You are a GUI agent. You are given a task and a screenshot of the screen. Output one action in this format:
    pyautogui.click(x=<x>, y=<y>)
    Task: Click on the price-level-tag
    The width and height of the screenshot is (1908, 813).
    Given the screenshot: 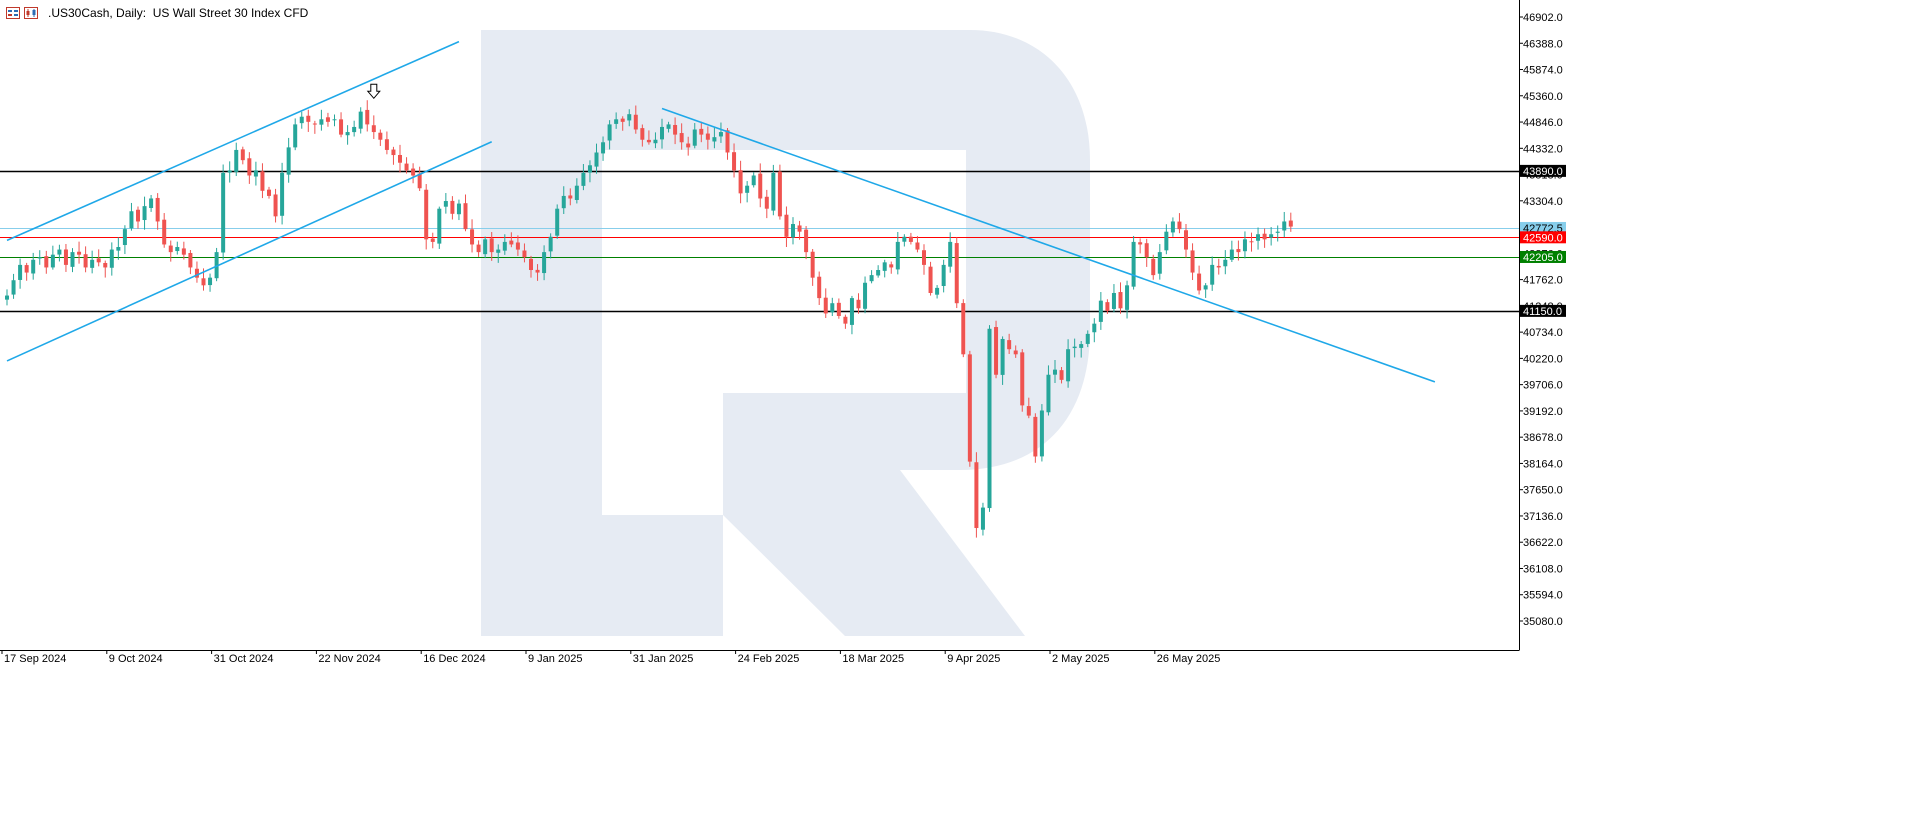 What is the action you would take?
    pyautogui.click(x=1543, y=310)
    